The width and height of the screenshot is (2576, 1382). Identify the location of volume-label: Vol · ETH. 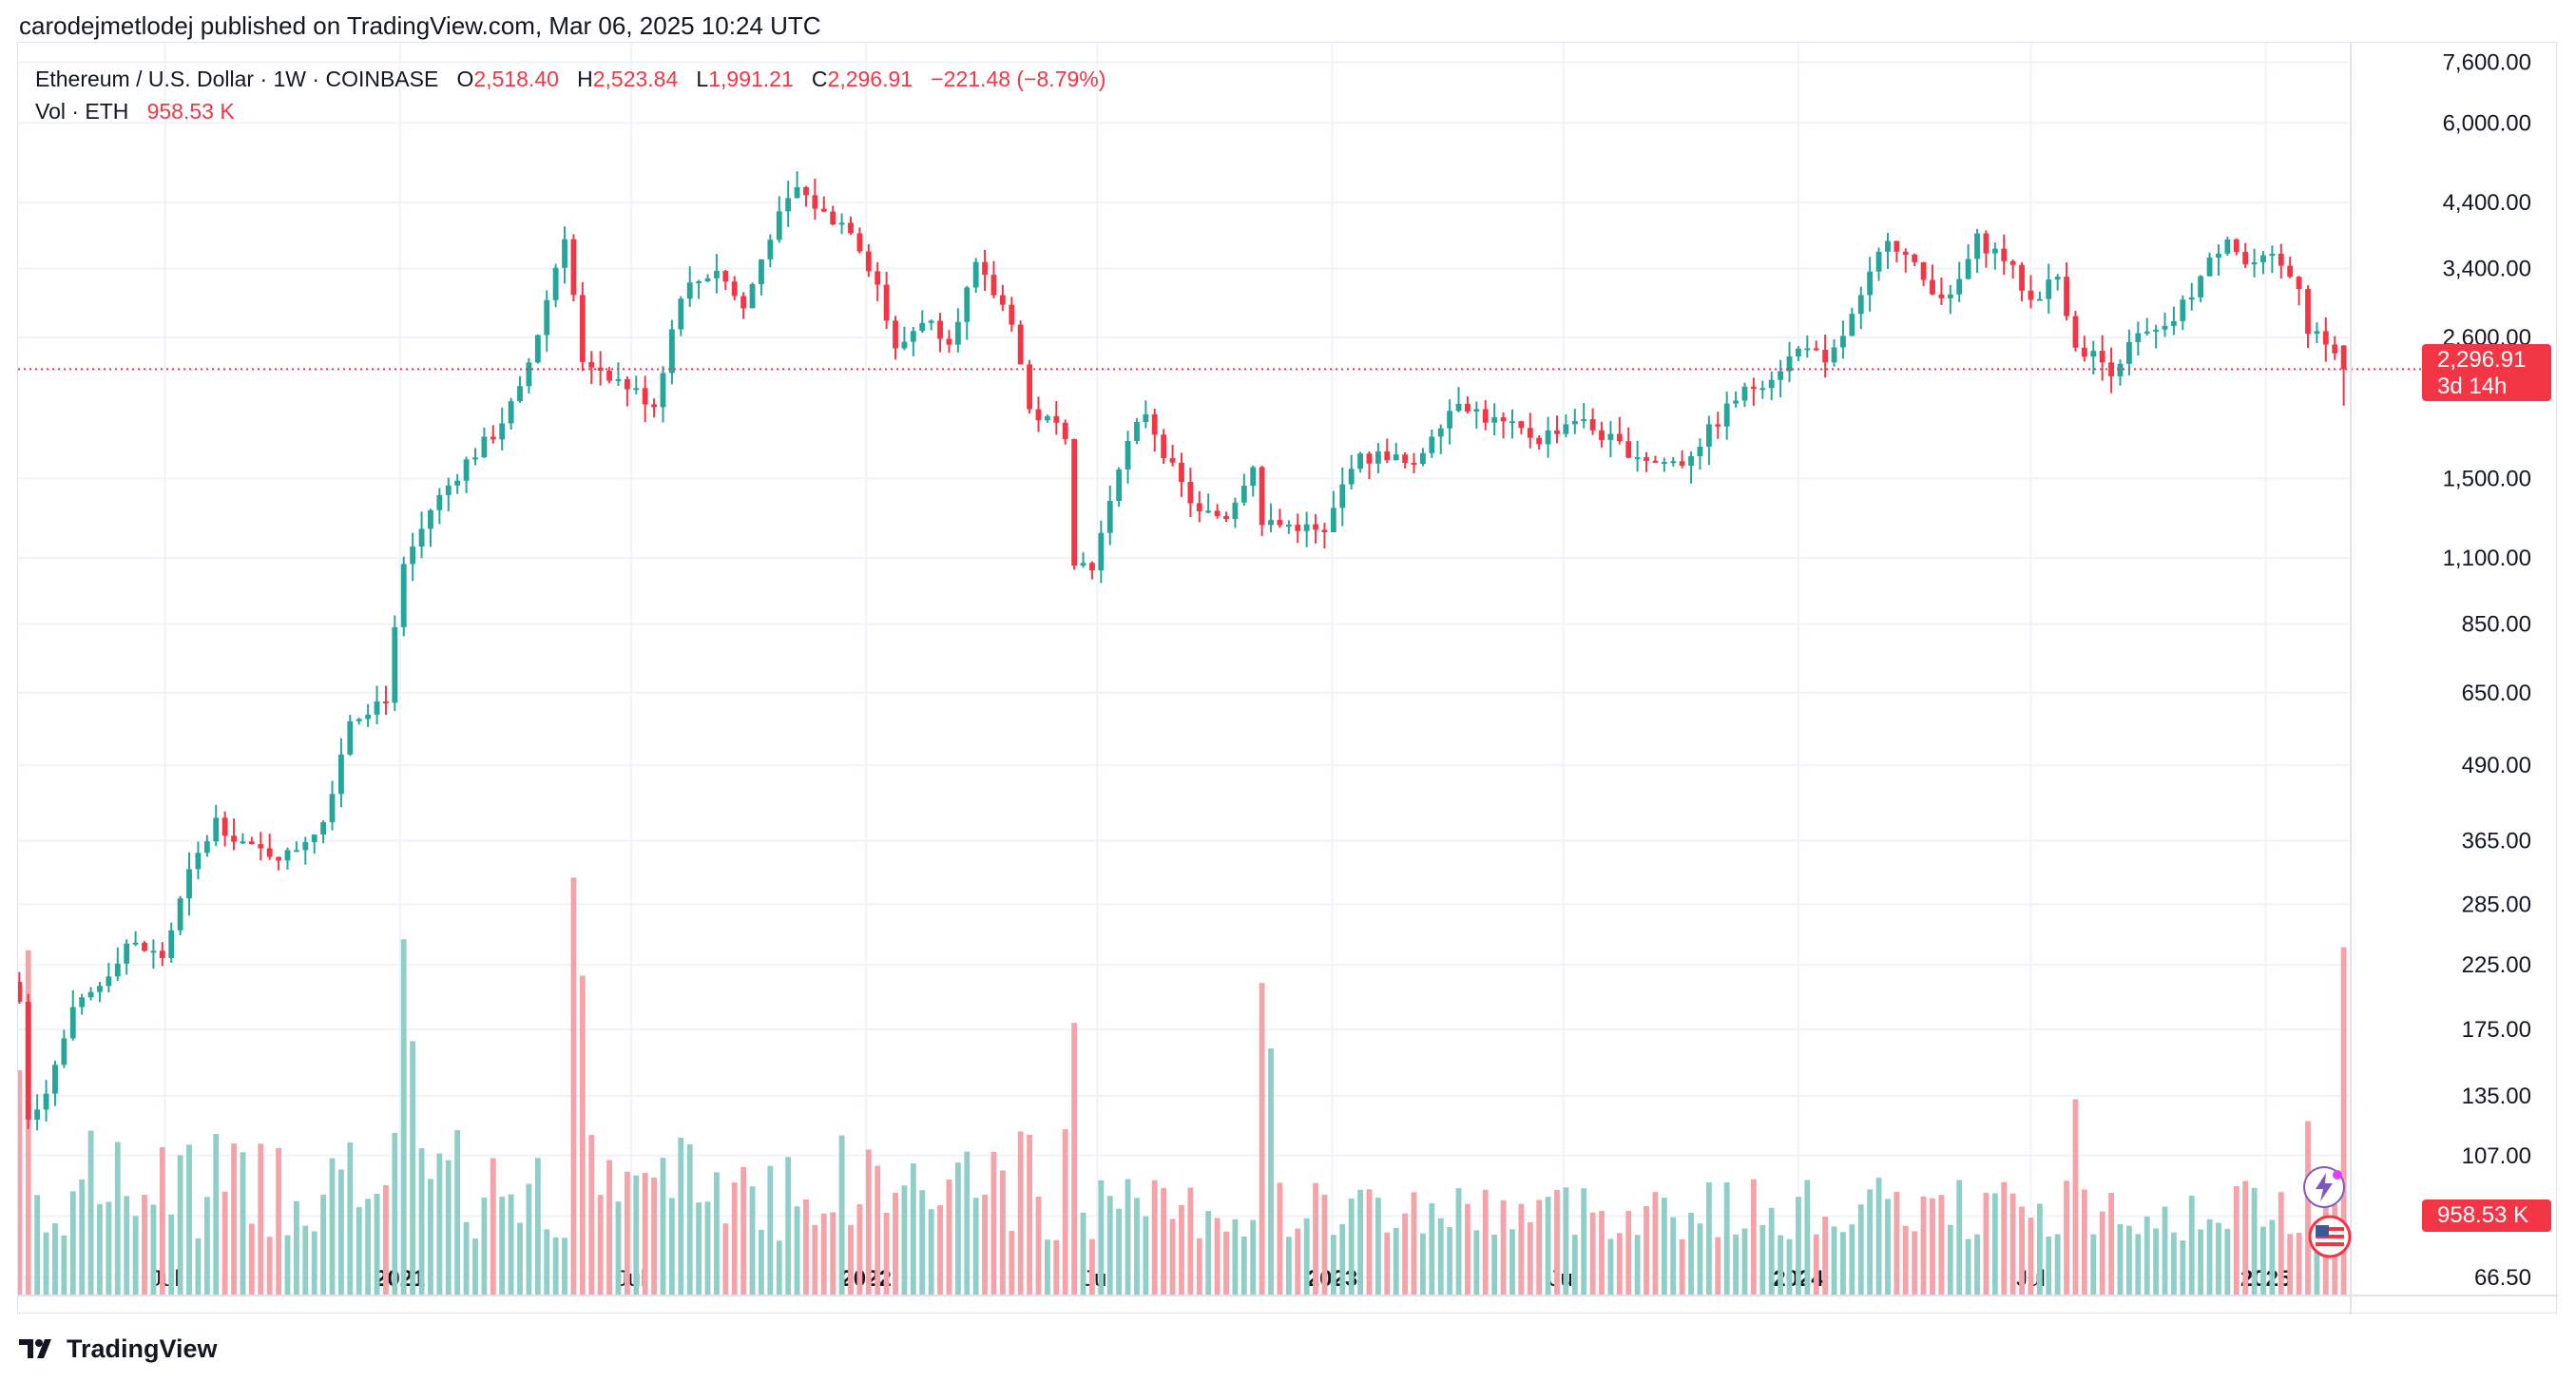
(82, 112).